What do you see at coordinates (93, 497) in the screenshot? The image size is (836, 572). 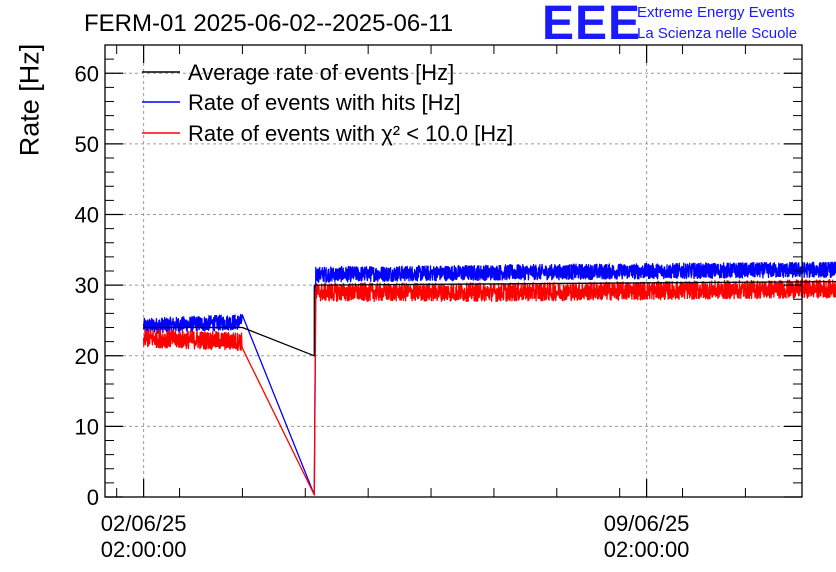 I see `y-tick-label: 0` at bounding box center [93, 497].